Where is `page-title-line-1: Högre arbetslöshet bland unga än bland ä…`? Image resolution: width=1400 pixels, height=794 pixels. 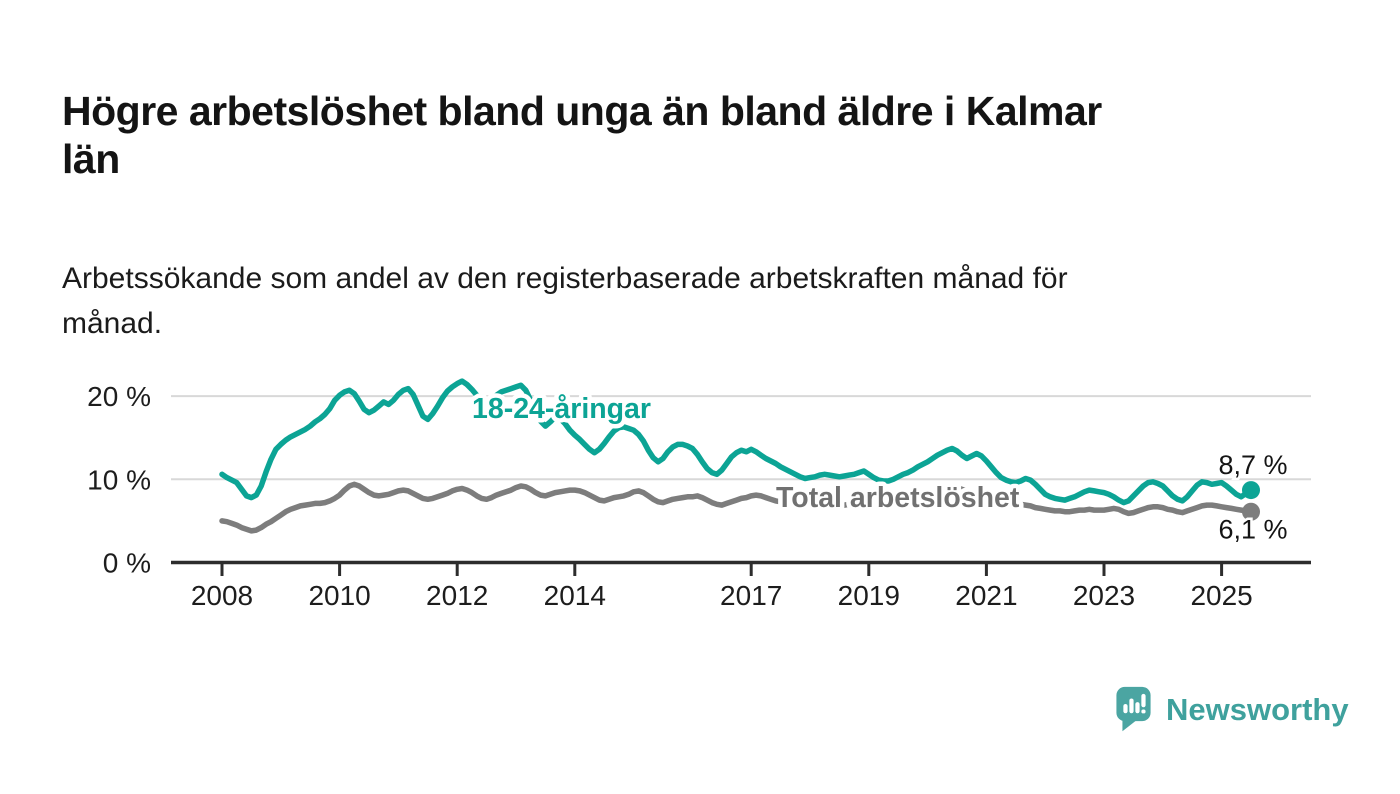 page-title-line-1: Högre arbetslöshet bland unga än bland ä… is located at coordinates (582, 111).